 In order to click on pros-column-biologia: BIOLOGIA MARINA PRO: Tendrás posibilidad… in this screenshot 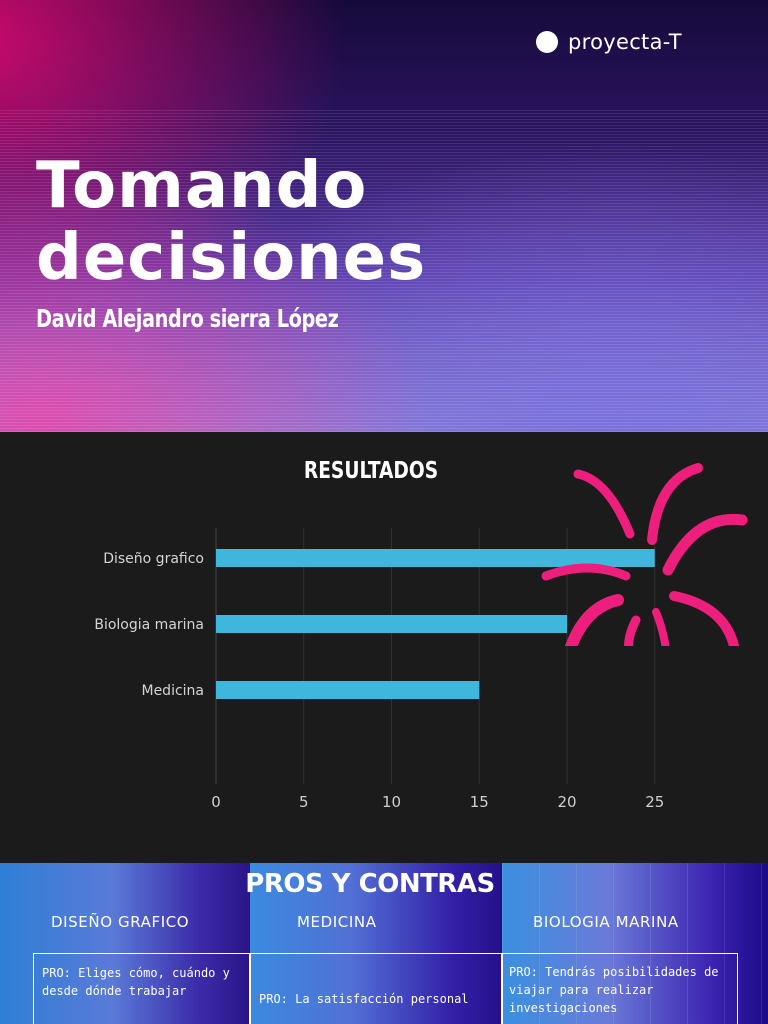, I will do `click(635, 943)`.